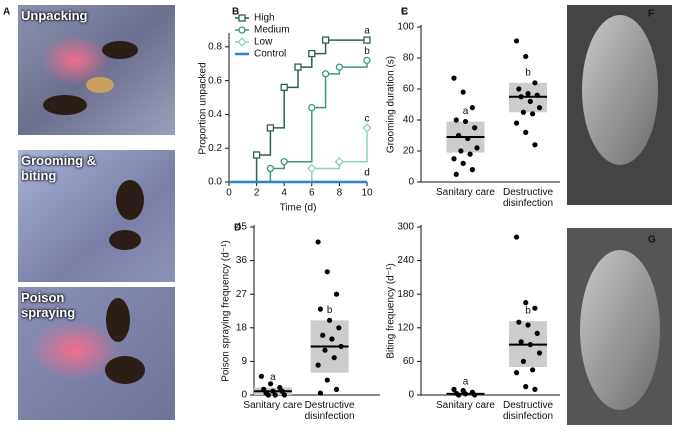  I want to click on photo-label-box: Grooming & biting, so click(58, 168).